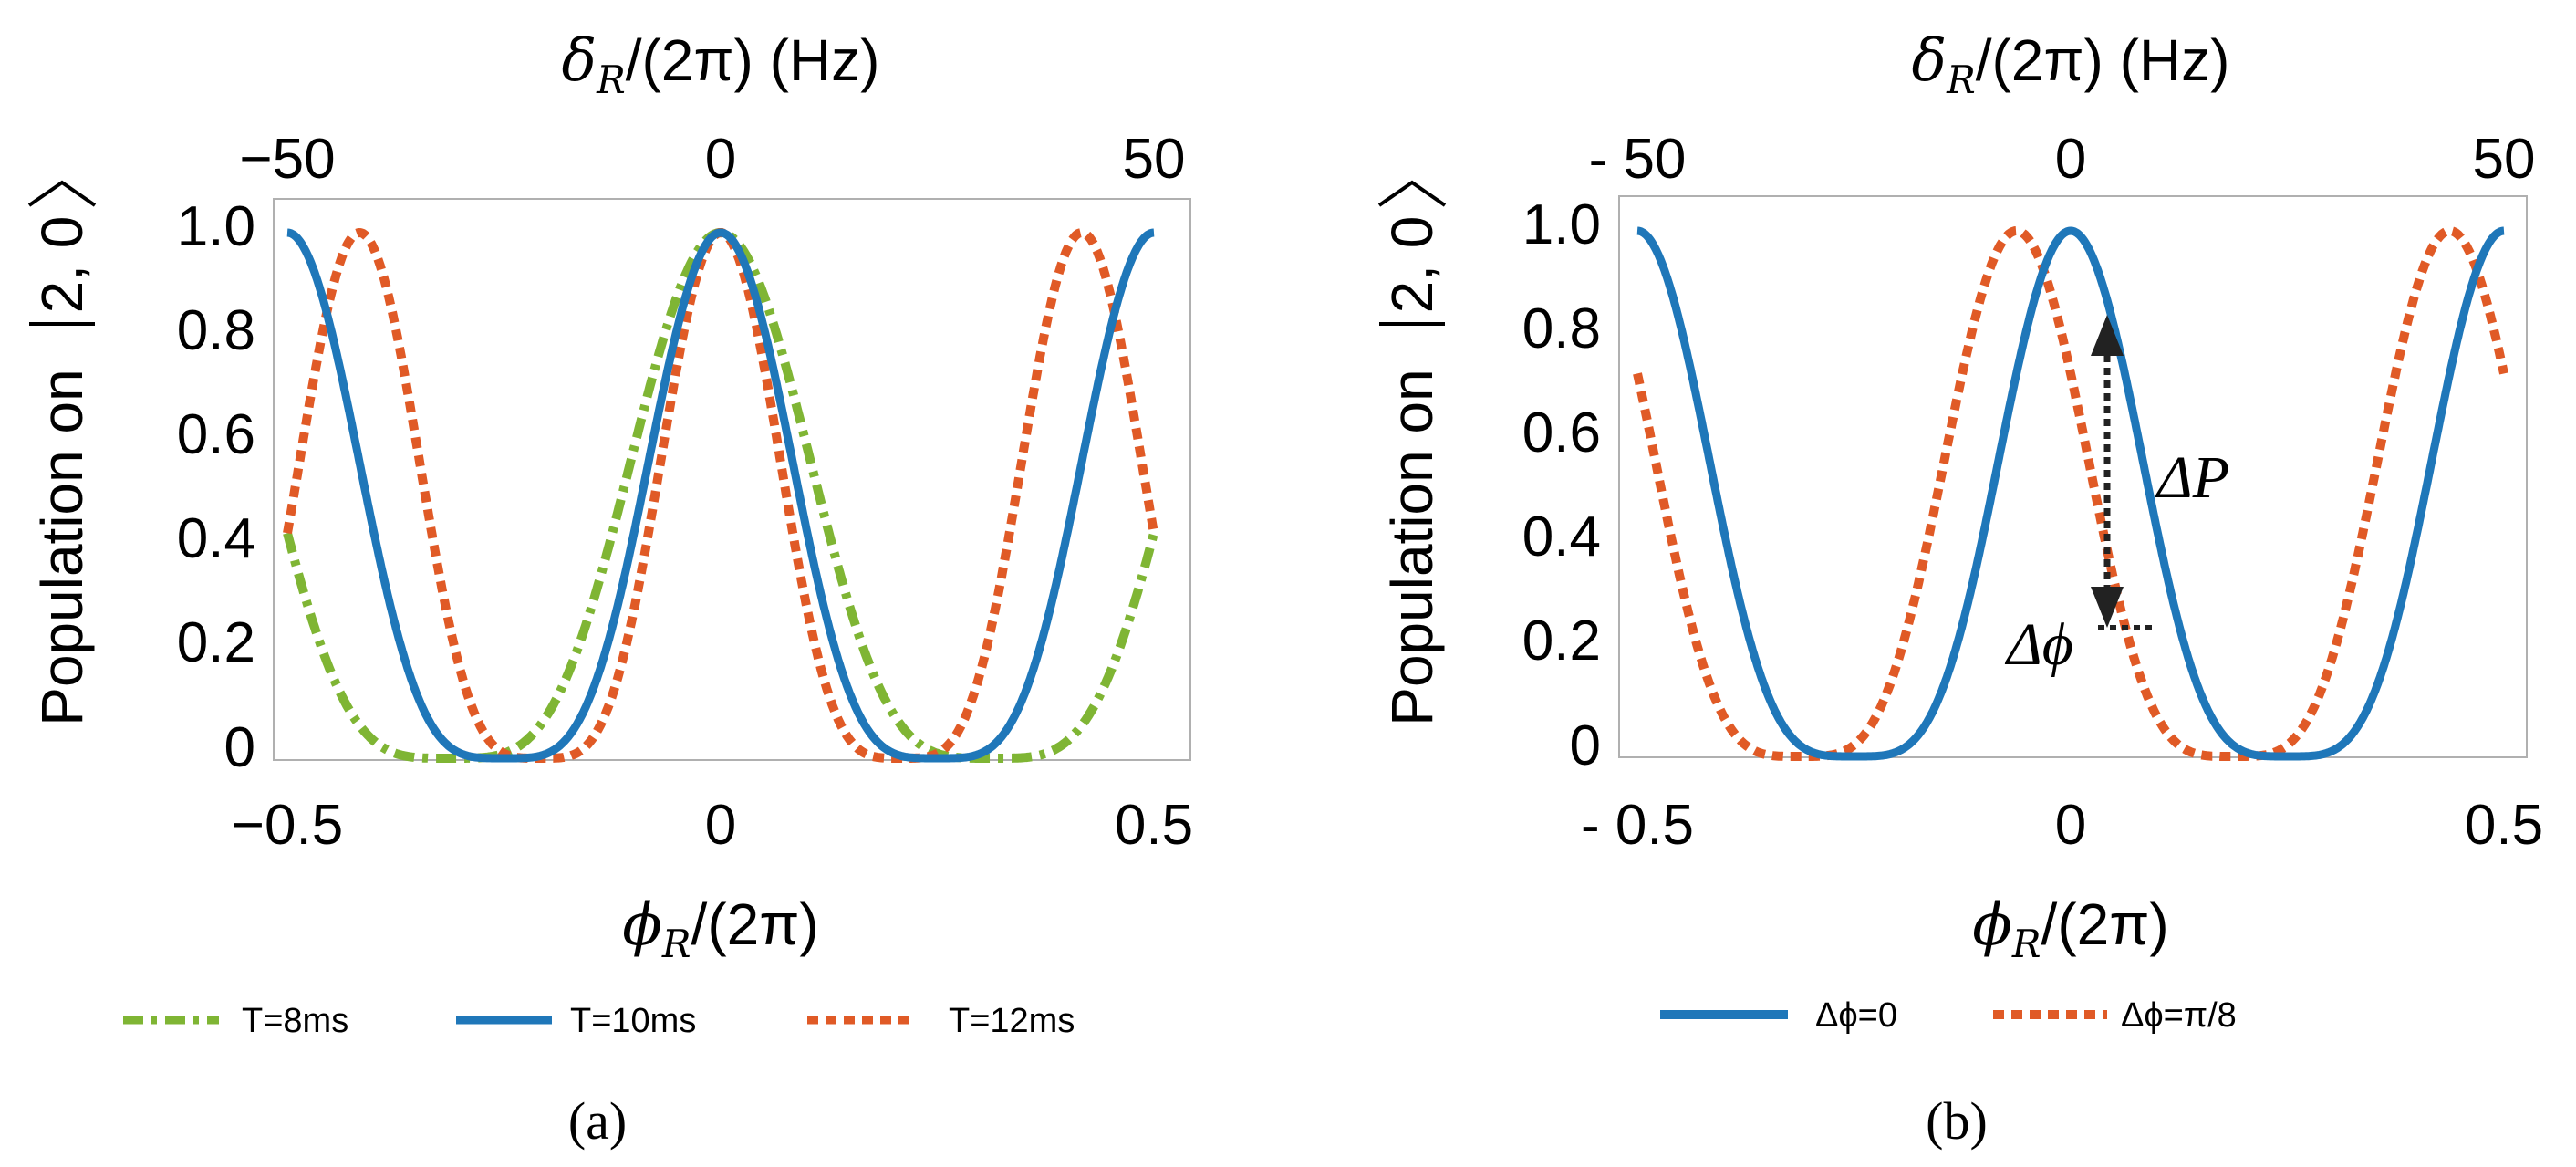  What do you see at coordinates (2504, 159) in the screenshot?
I see `top-tick-b-2: 50` at bounding box center [2504, 159].